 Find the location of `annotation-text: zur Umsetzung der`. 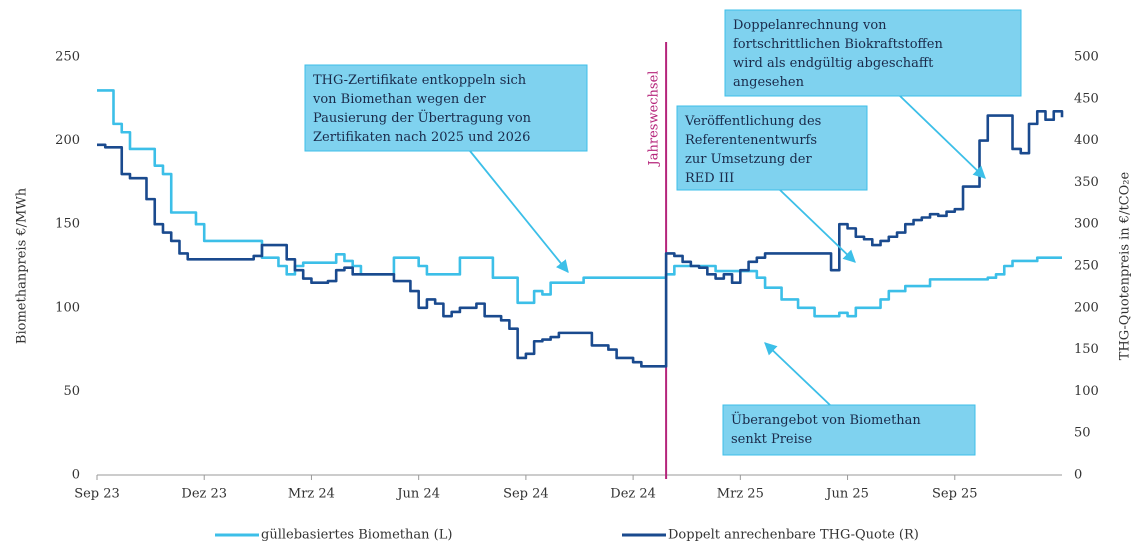

annotation-text: zur Umsetzung der is located at coordinates (749, 159).